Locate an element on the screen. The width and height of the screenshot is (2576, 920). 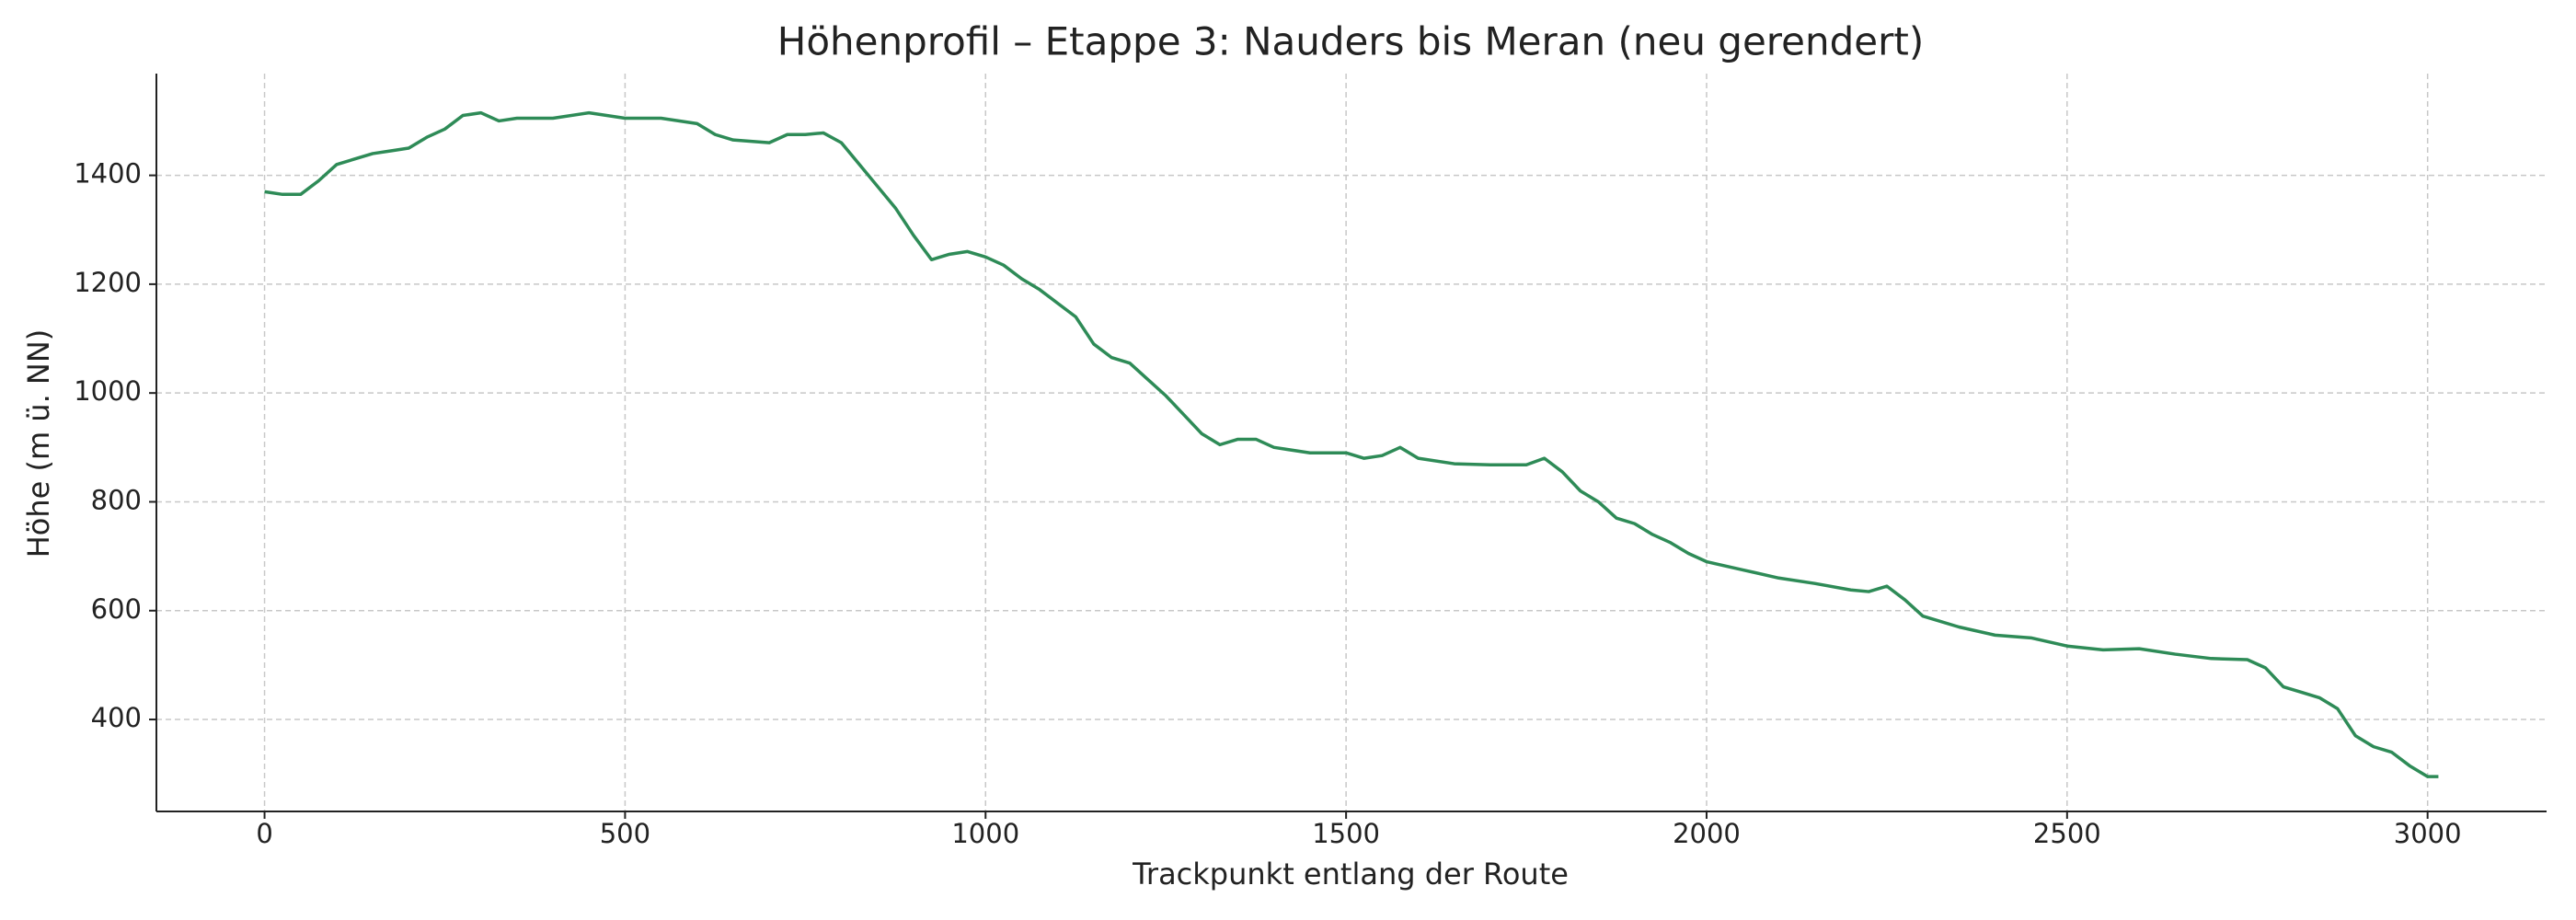
y-tick-label: 1000 is located at coordinates (108, 391).